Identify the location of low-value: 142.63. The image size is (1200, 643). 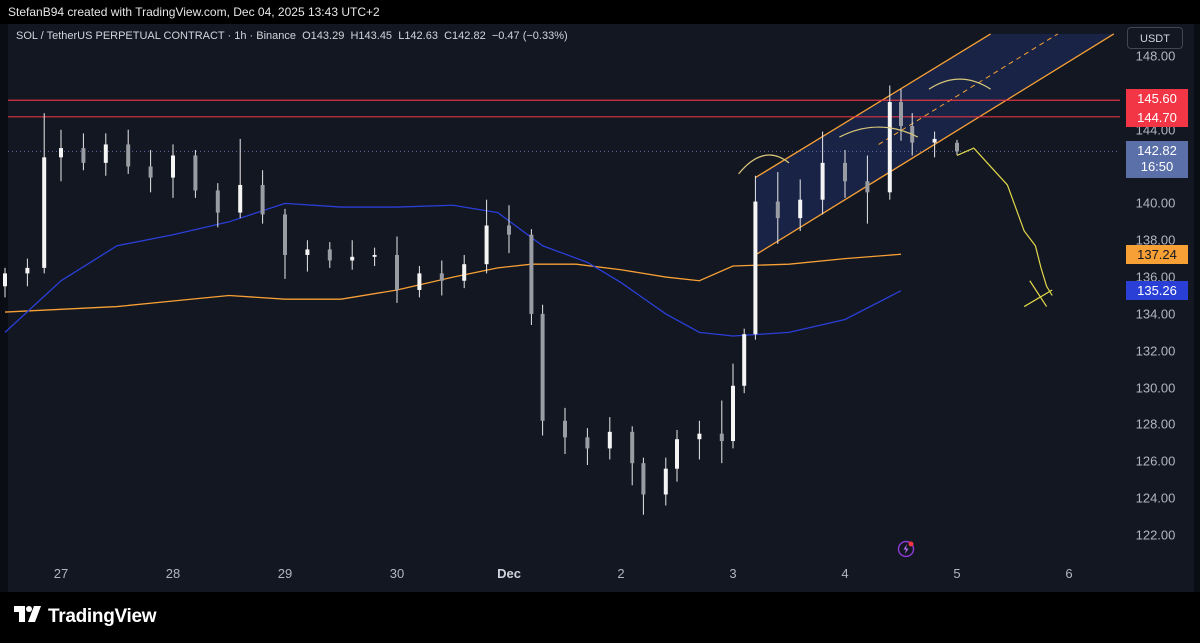
(421, 36).